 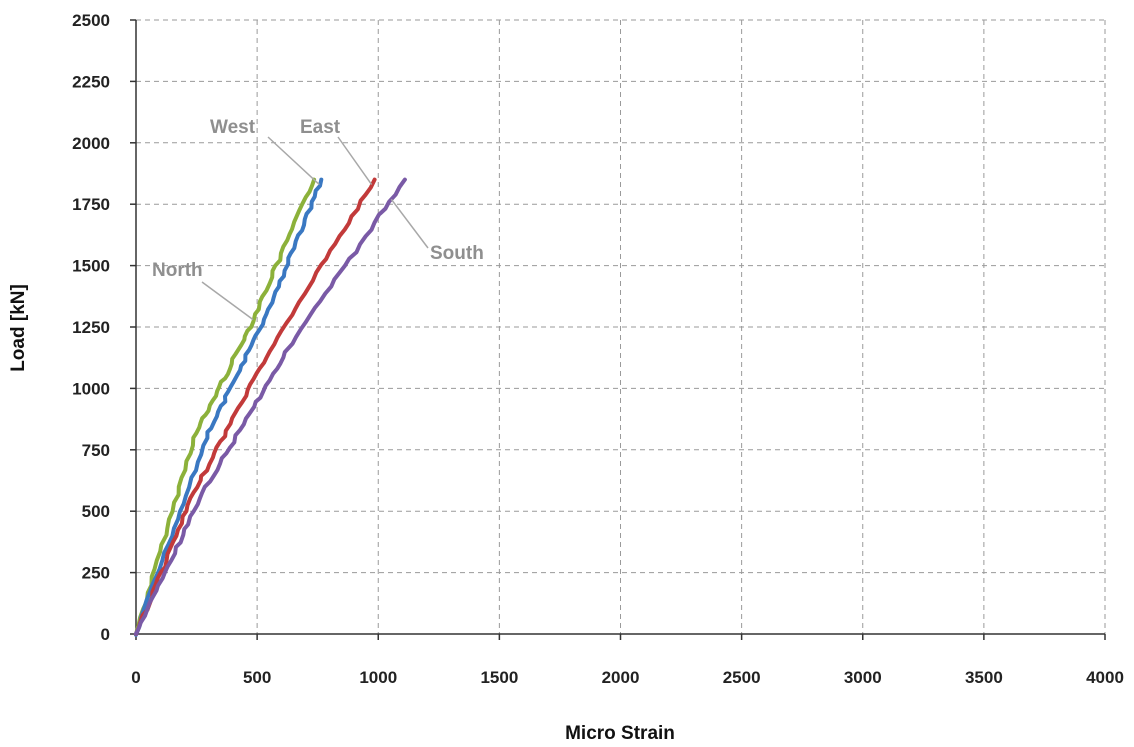 What do you see at coordinates (91, 266) in the screenshot?
I see `y-tick-label-1500: 1500` at bounding box center [91, 266].